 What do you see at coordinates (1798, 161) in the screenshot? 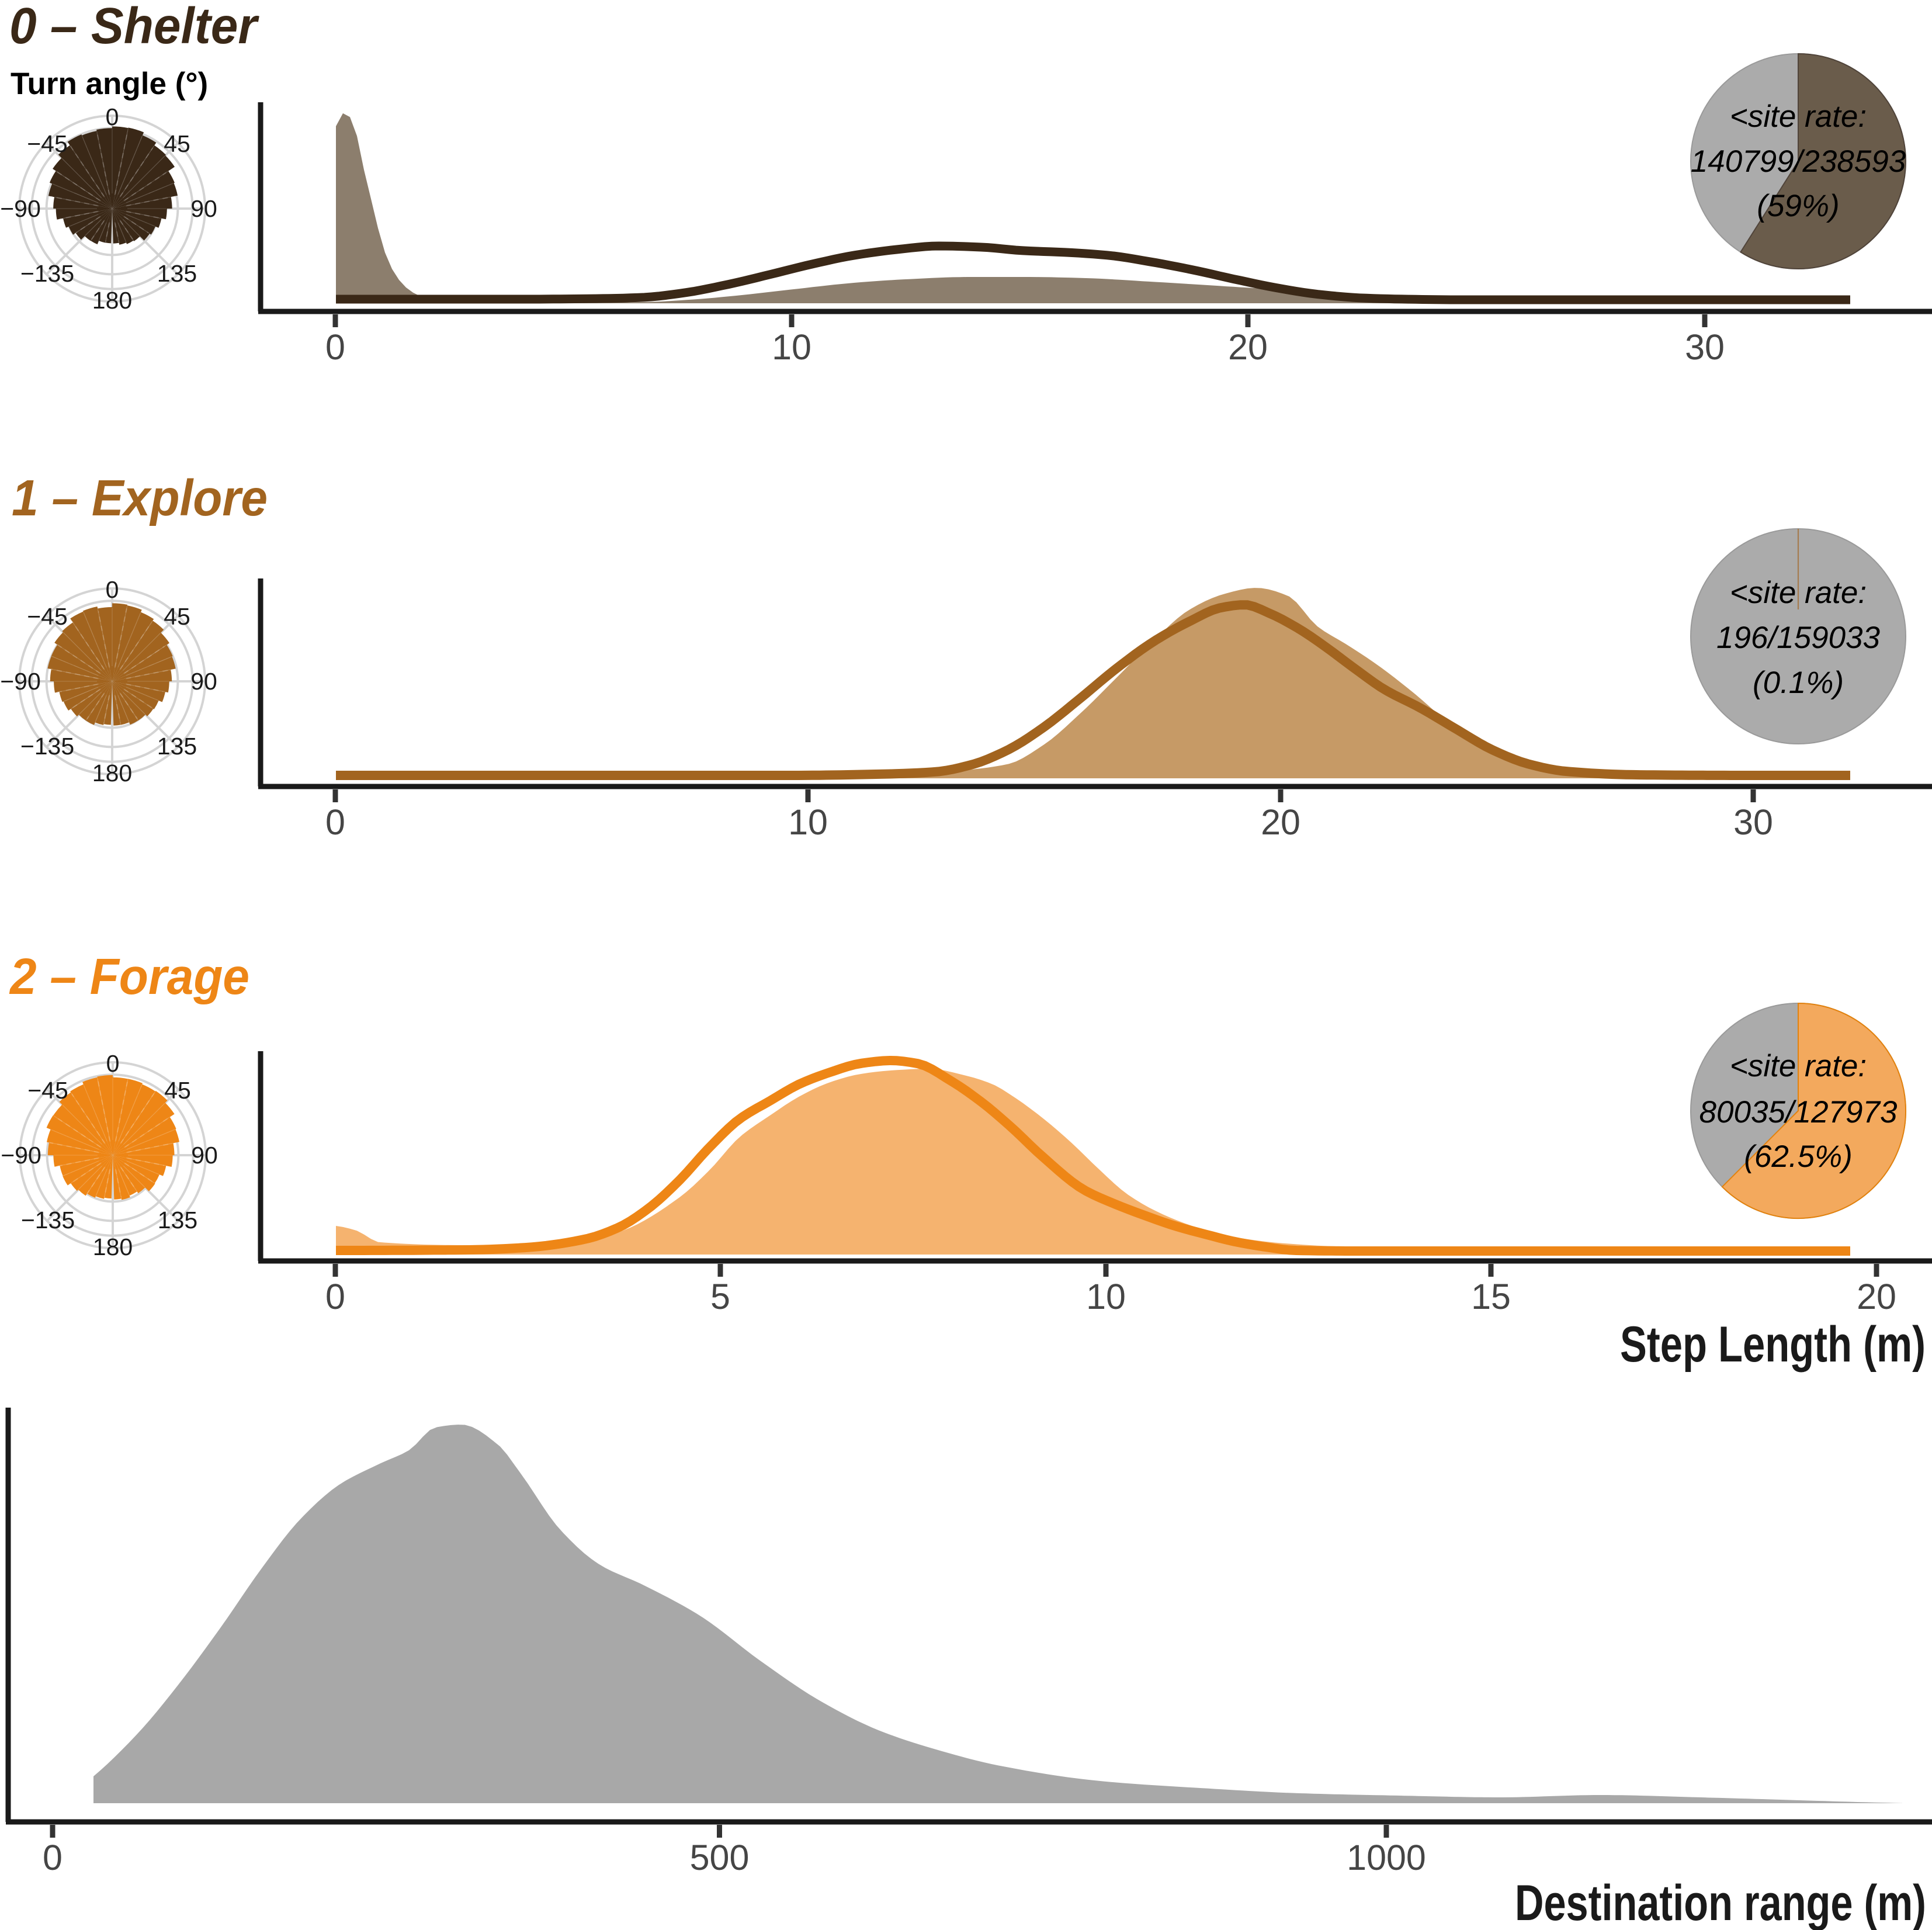
I see `svg-text: 140799/238593` at bounding box center [1798, 161].